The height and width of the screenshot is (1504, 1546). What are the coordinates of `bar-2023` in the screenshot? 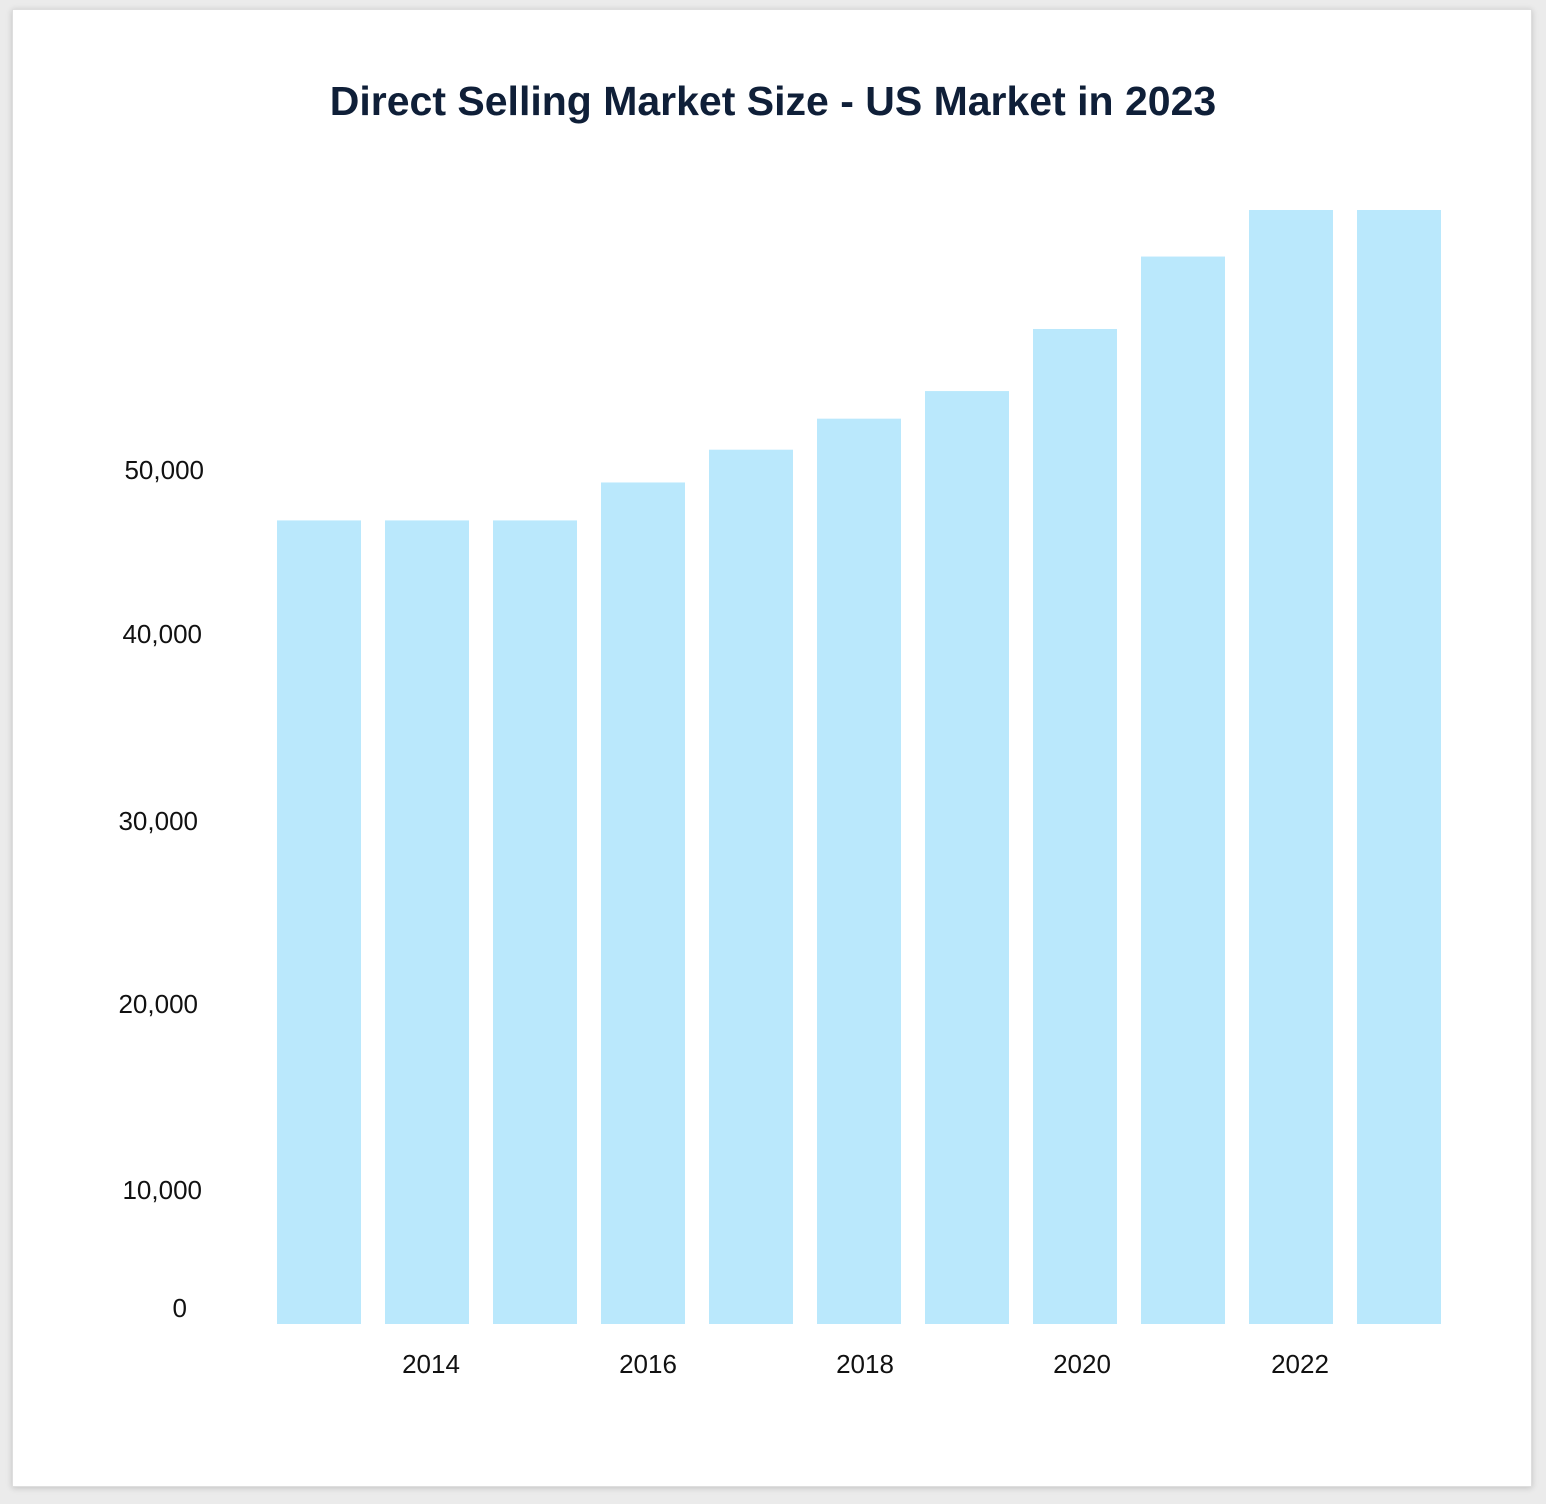 It's located at (1399, 767).